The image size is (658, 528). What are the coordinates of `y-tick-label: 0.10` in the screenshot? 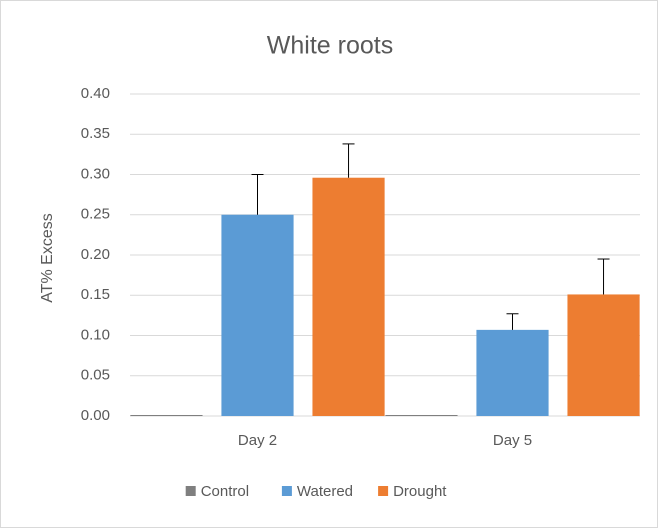 It's located at (95, 334).